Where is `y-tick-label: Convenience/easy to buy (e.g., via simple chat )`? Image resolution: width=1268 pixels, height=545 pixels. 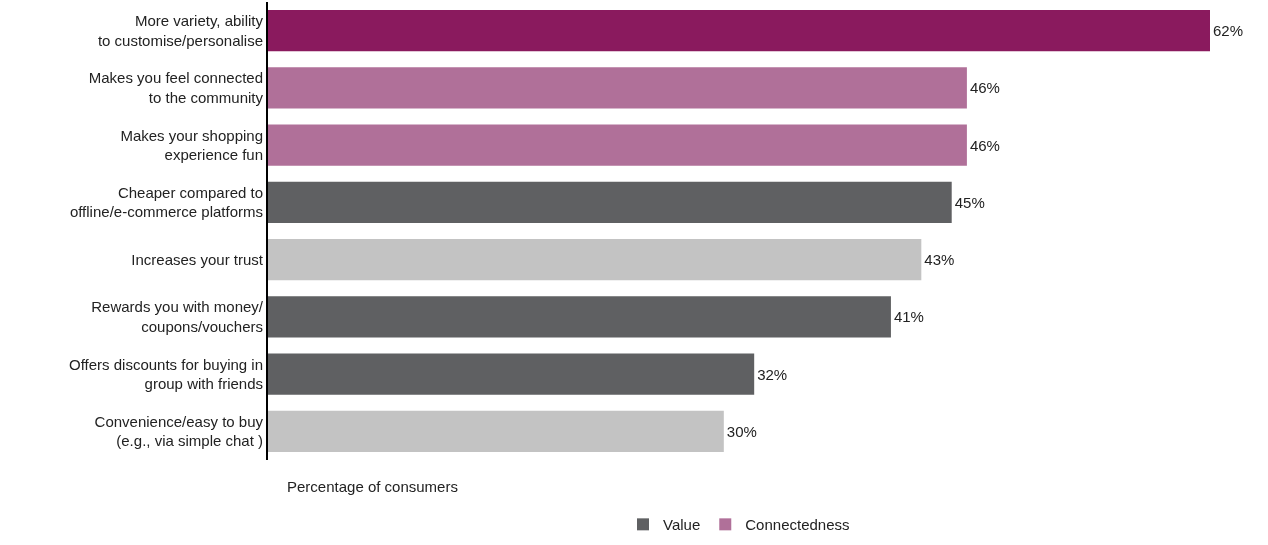
y-tick-label: Convenience/easy to buy (e.g., via simple chat ) is located at coordinates (179, 431).